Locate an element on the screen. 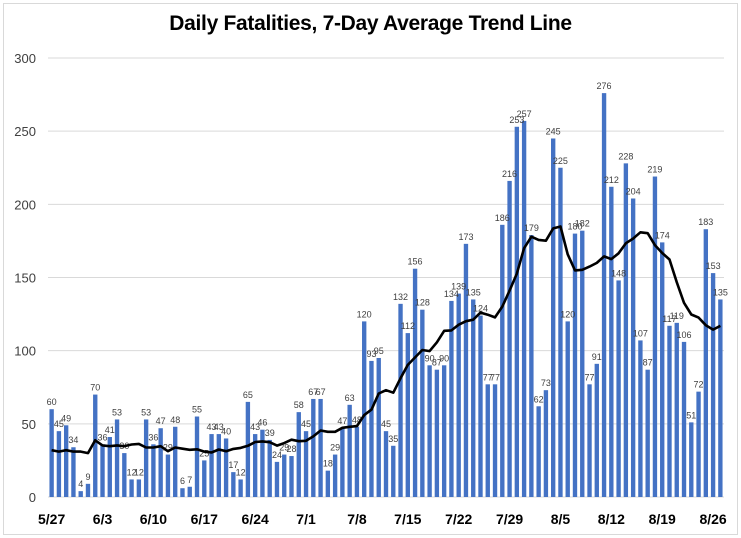 The width and height of the screenshot is (741, 538). data-label: 46 is located at coordinates (262, 423).